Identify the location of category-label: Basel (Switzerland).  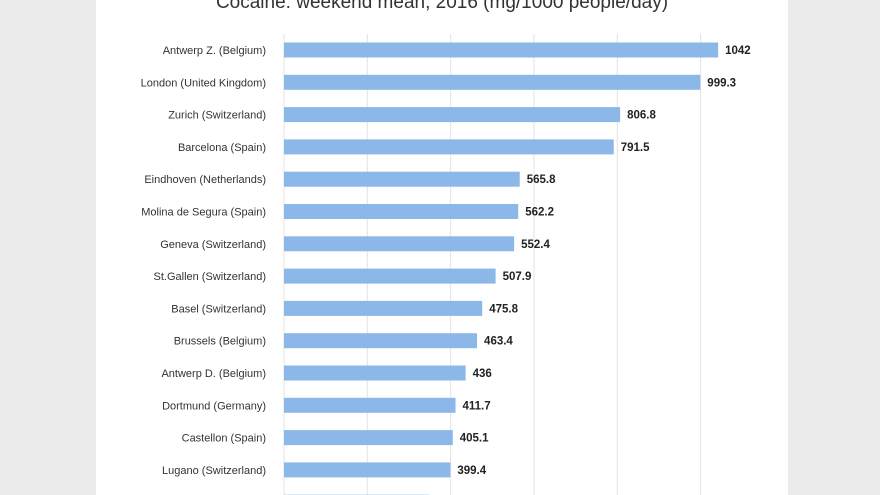
(218, 309).